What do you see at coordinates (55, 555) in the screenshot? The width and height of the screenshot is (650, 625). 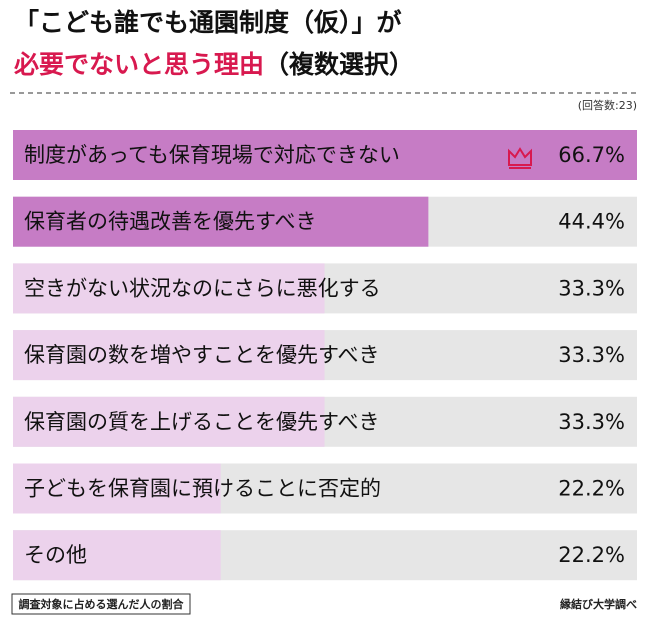 I see `category-label: その他` at bounding box center [55, 555].